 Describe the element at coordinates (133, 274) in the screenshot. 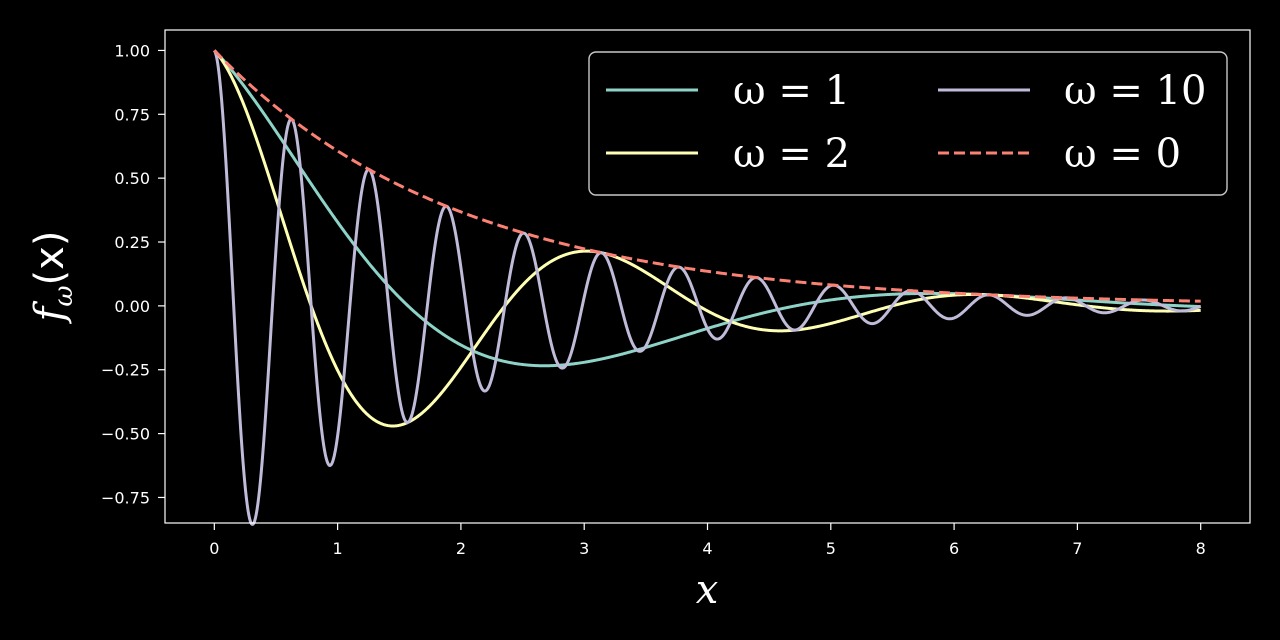

I see `y-axis-ticks: −0.75 −0.50 −0.25 0.00 0.25 0.50 0.75 1.00` at that location.